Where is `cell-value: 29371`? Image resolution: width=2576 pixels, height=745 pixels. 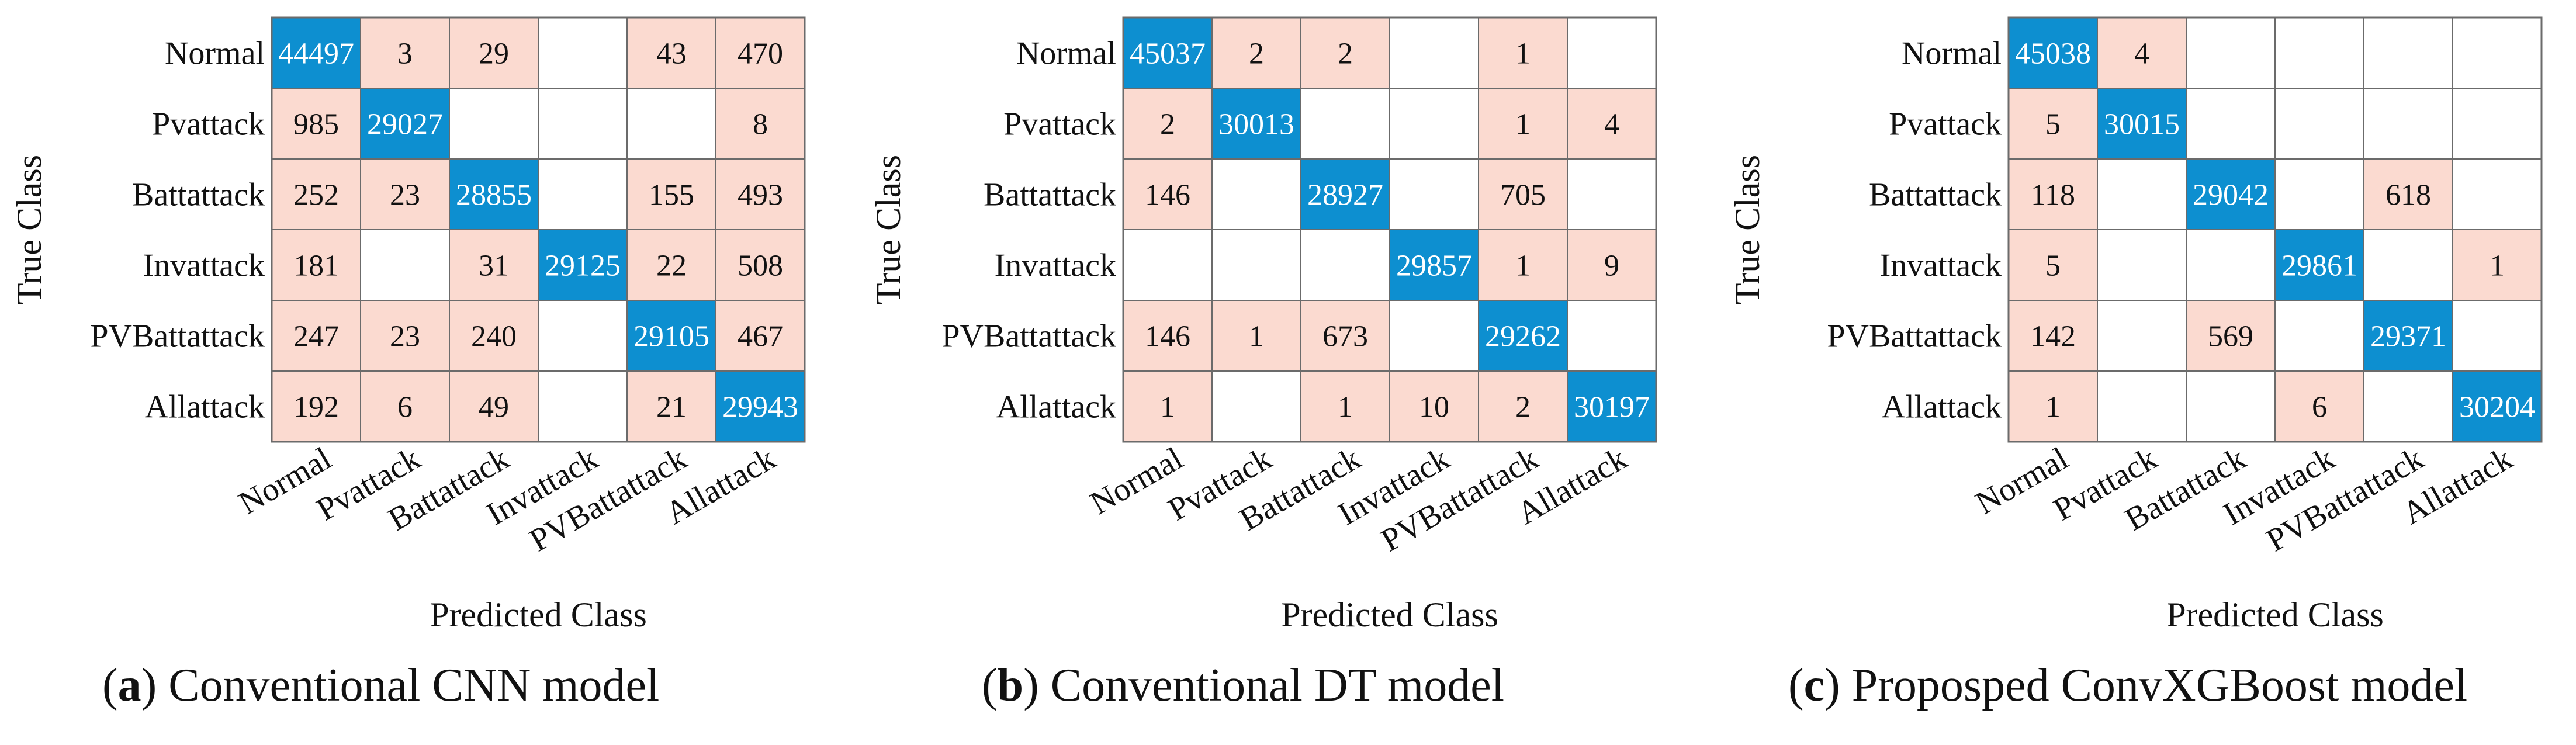
cell-value: 29371 is located at coordinates (2408, 337).